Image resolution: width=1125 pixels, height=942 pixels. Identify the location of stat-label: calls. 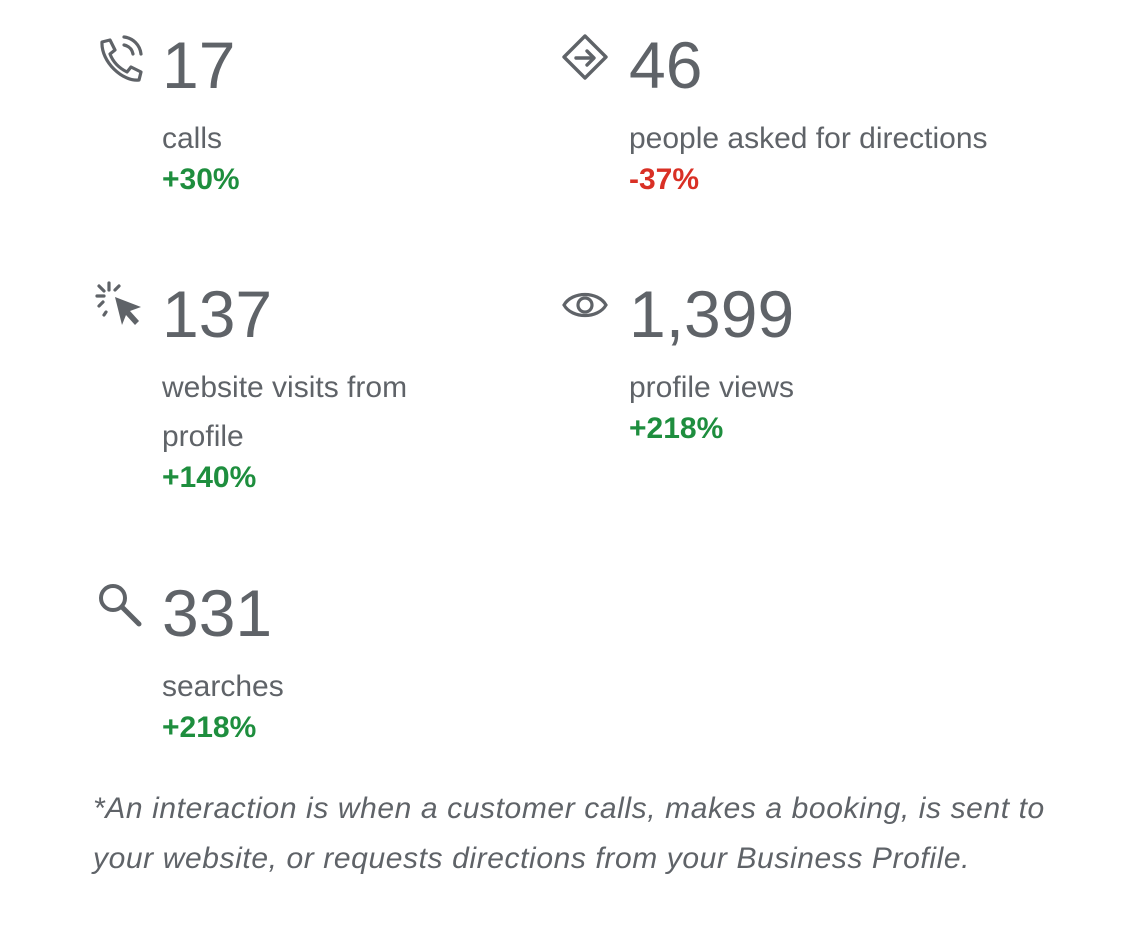
(192, 138).